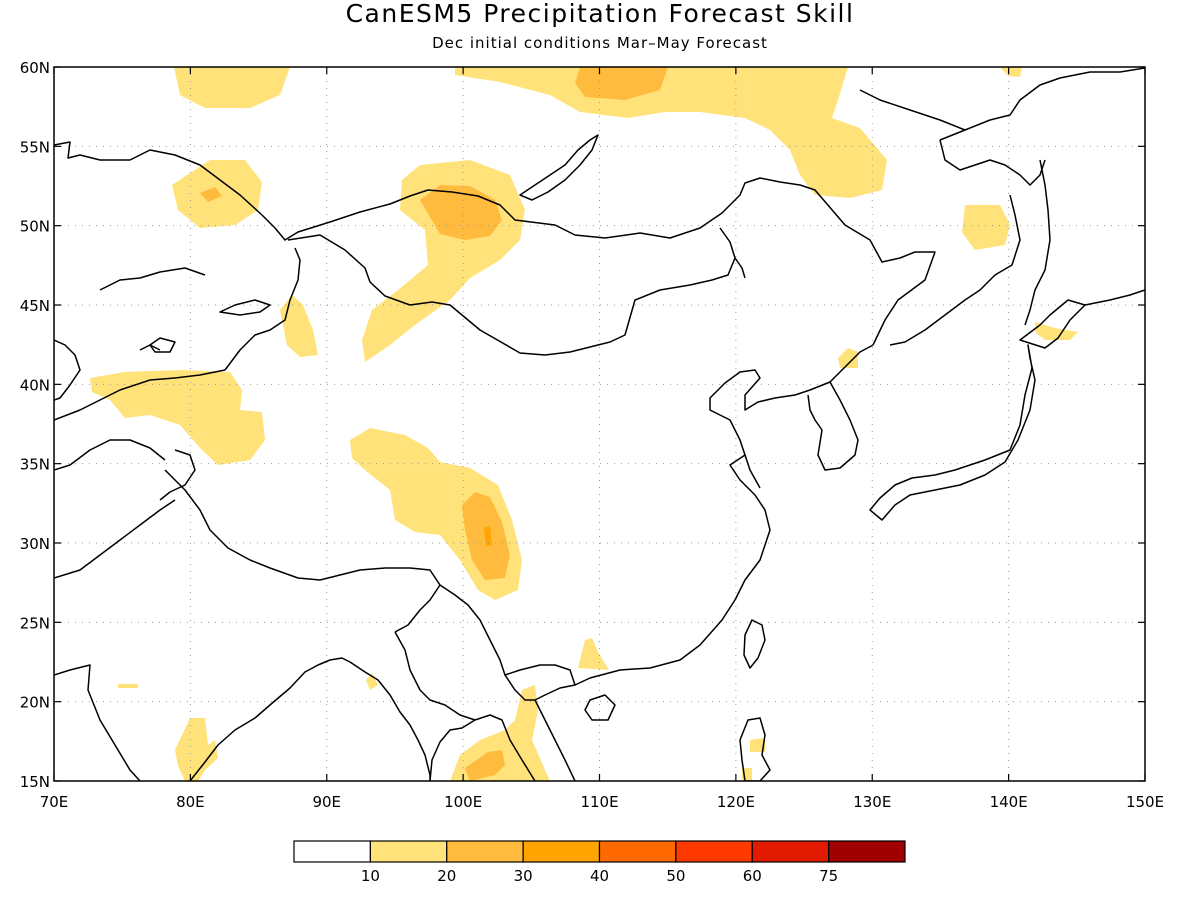 The height and width of the screenshot is (900, 1200). What do you see at coordinates (872, 802) in the screenshot?
I see `tick-label-lon: 130E` at bounding box center [872, 802].